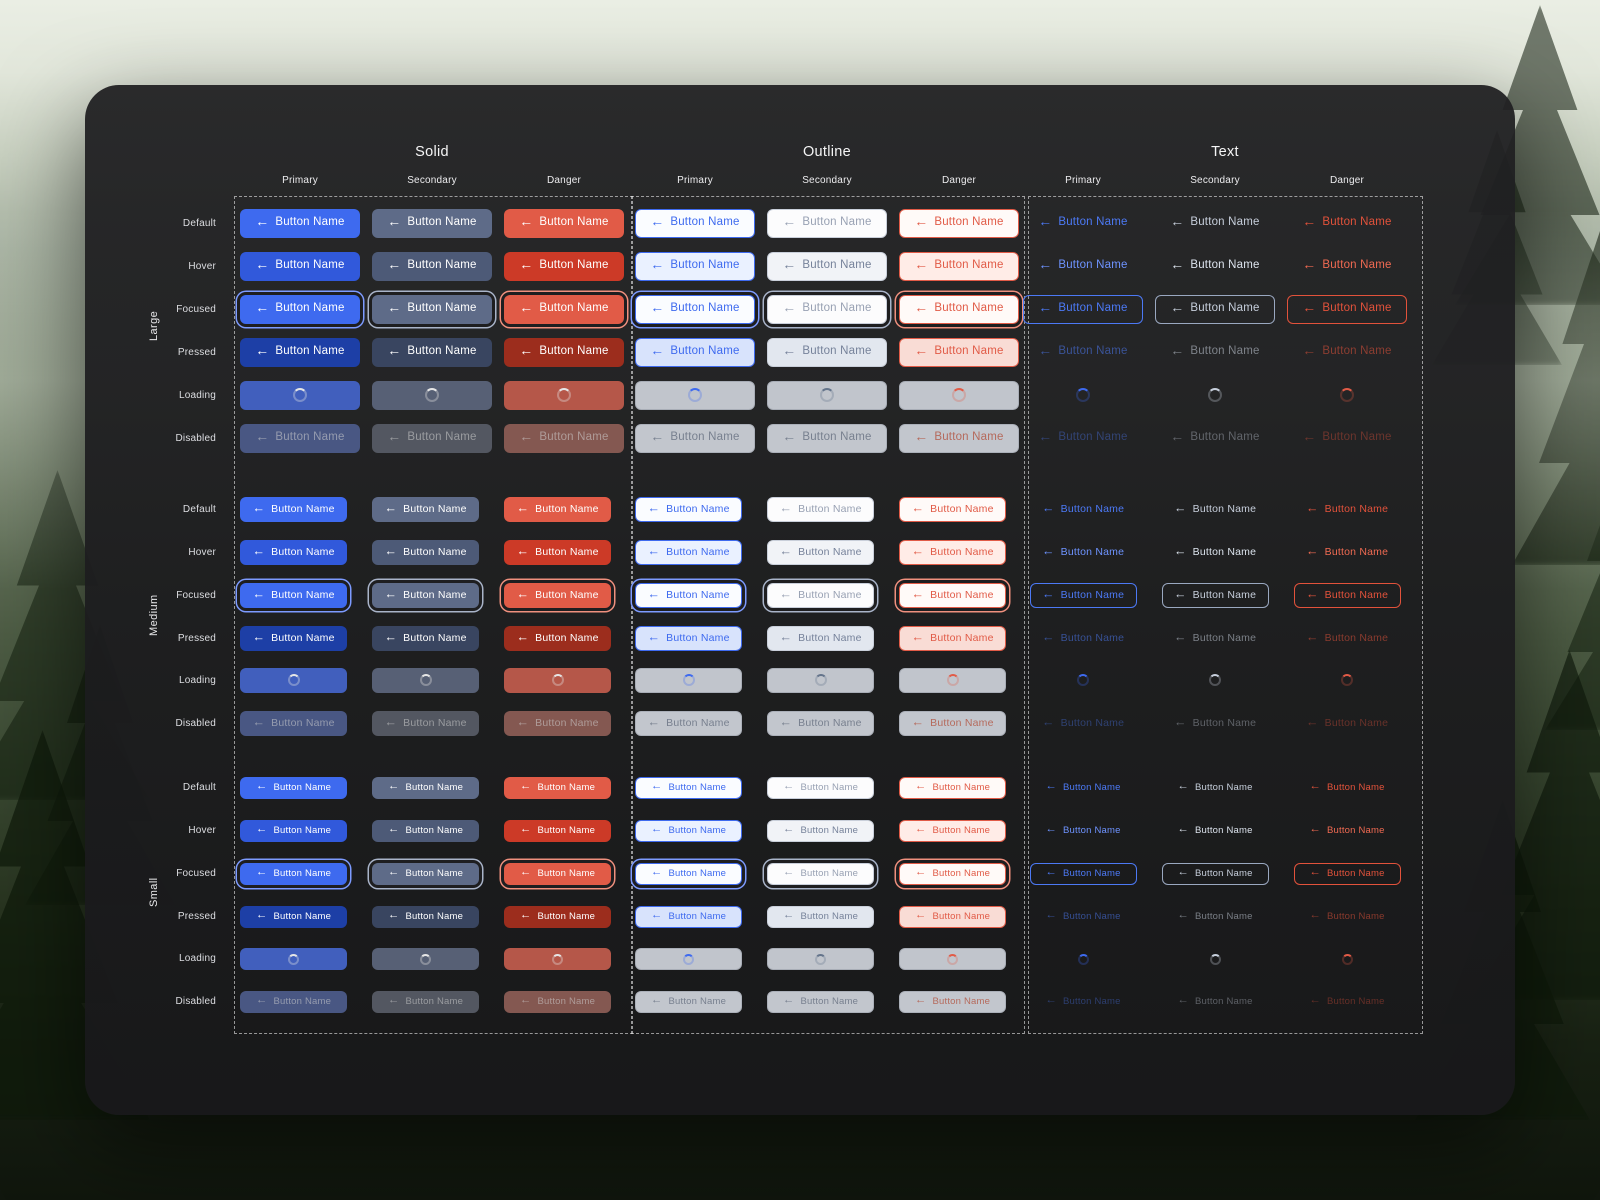 Image resolution: width=1600 pixels, height=1200 pixels. I want to click on button-outline-secondary-small-pressed: ← Button Name, so click(820, 917).